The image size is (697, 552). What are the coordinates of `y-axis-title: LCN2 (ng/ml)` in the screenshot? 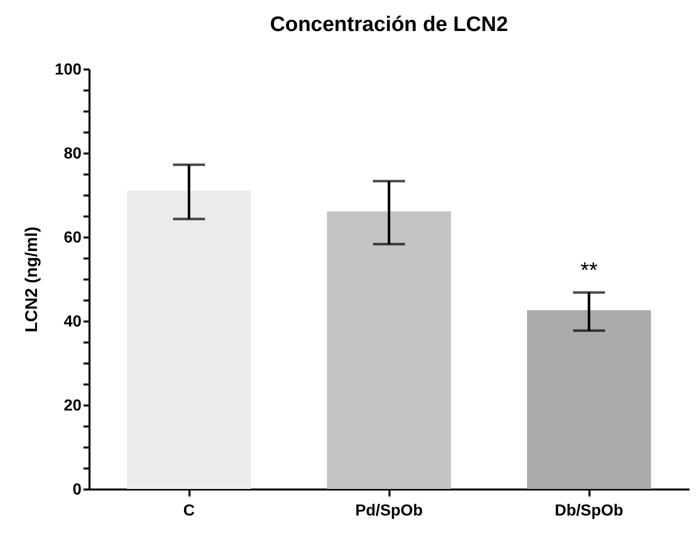 It's located at (31, 279).